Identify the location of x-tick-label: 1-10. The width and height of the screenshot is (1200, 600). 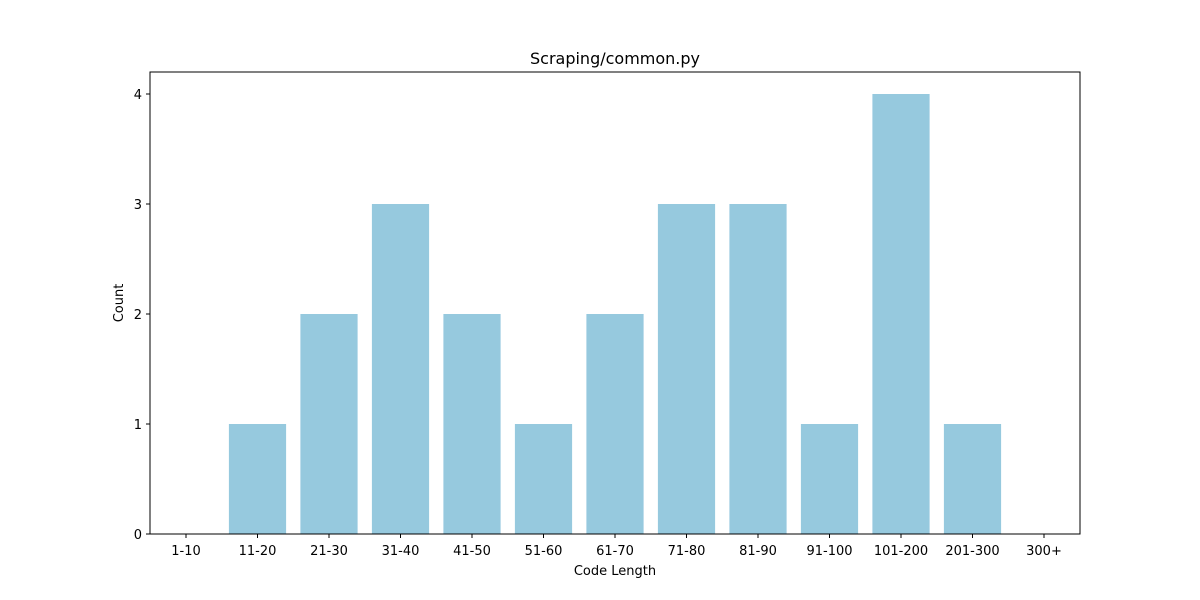
(186, 551).